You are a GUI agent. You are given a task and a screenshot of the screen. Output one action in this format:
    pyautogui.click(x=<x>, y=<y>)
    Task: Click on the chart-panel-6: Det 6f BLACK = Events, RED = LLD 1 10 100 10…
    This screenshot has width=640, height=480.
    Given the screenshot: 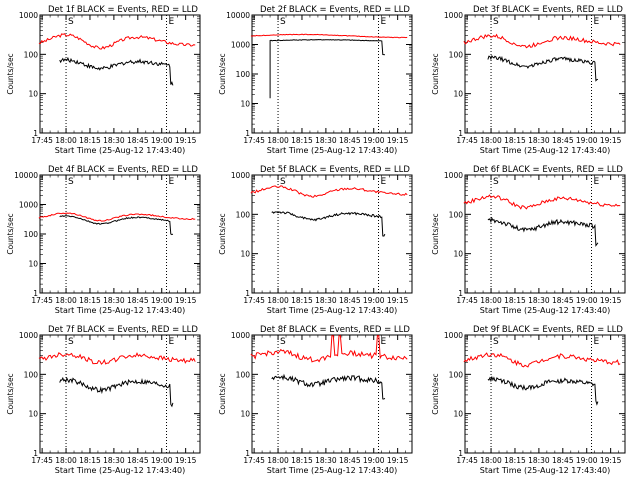 What is the action you would take?
    pyautogui.click(x=528, y=240)
    